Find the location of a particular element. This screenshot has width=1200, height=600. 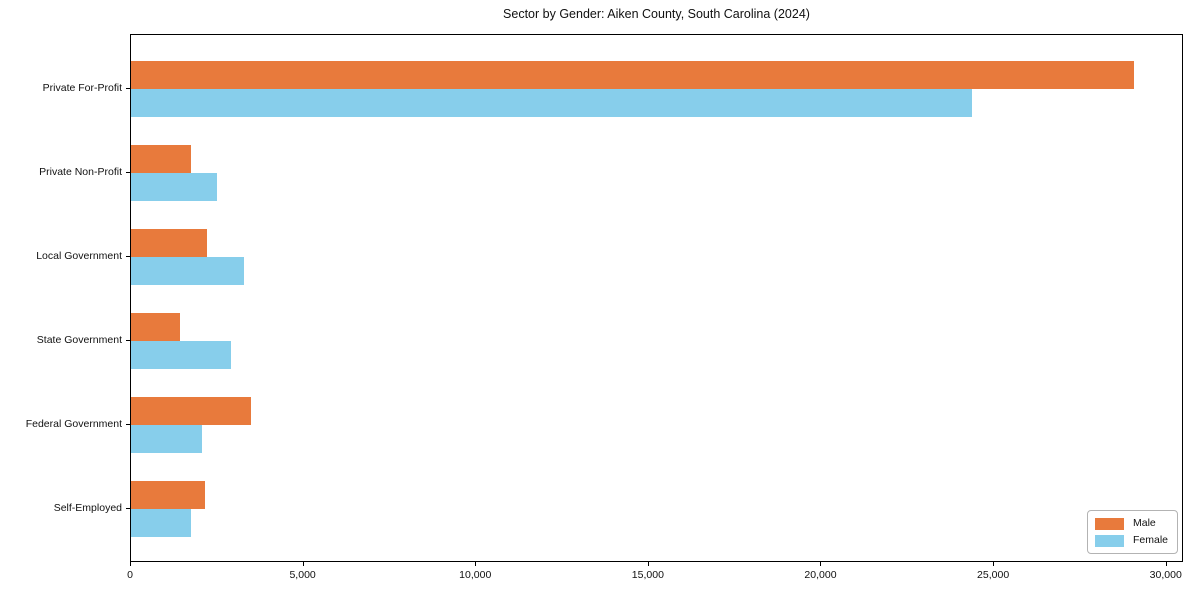

legend-label: Female is located at coordinates (1150, 540).